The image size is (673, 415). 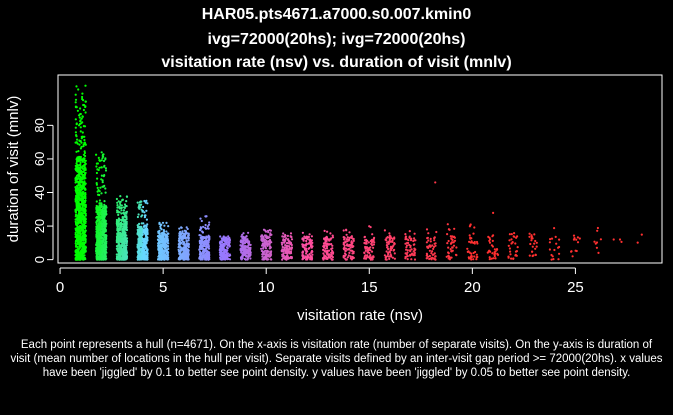 I want to click on y-tick-label: 60, so click(x=39, y=159).